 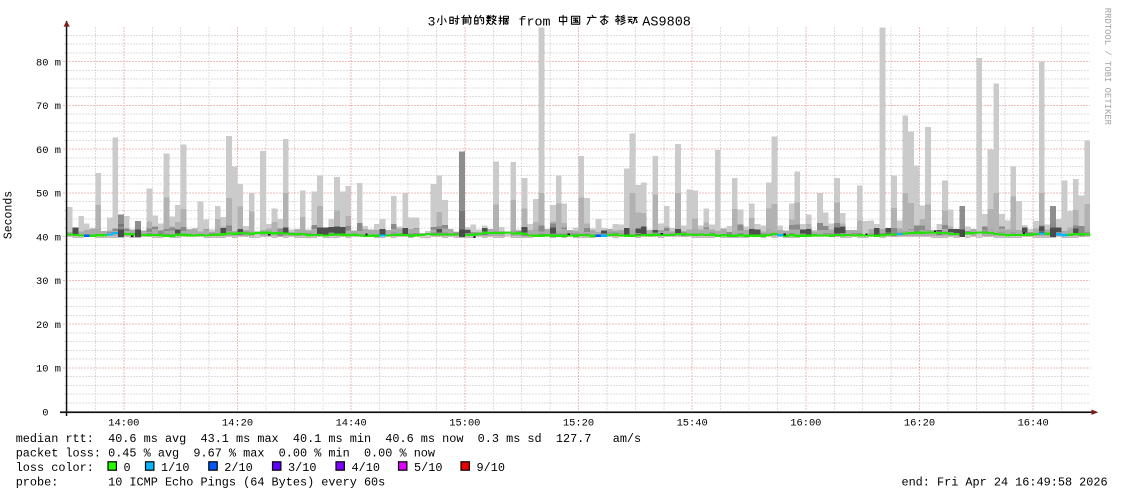 What do you see at coordinates (1004, 482) in the screenshot?
I see `svg-text: end: Fri Apr 24 16:49:58 2026` at bounding box center [1004, 482].